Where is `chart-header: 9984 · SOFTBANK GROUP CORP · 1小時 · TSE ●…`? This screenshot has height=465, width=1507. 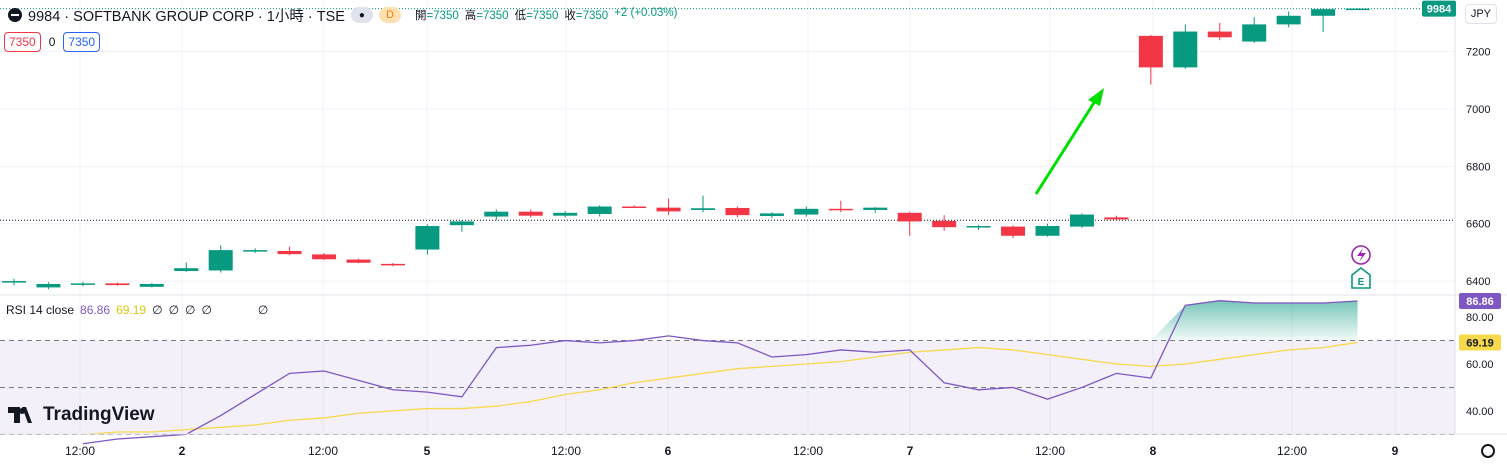
chart-header: 9984 · SOFTBANK GROUP CORP · 1小時 · TSE ●… is located at coordinates (727, 15).